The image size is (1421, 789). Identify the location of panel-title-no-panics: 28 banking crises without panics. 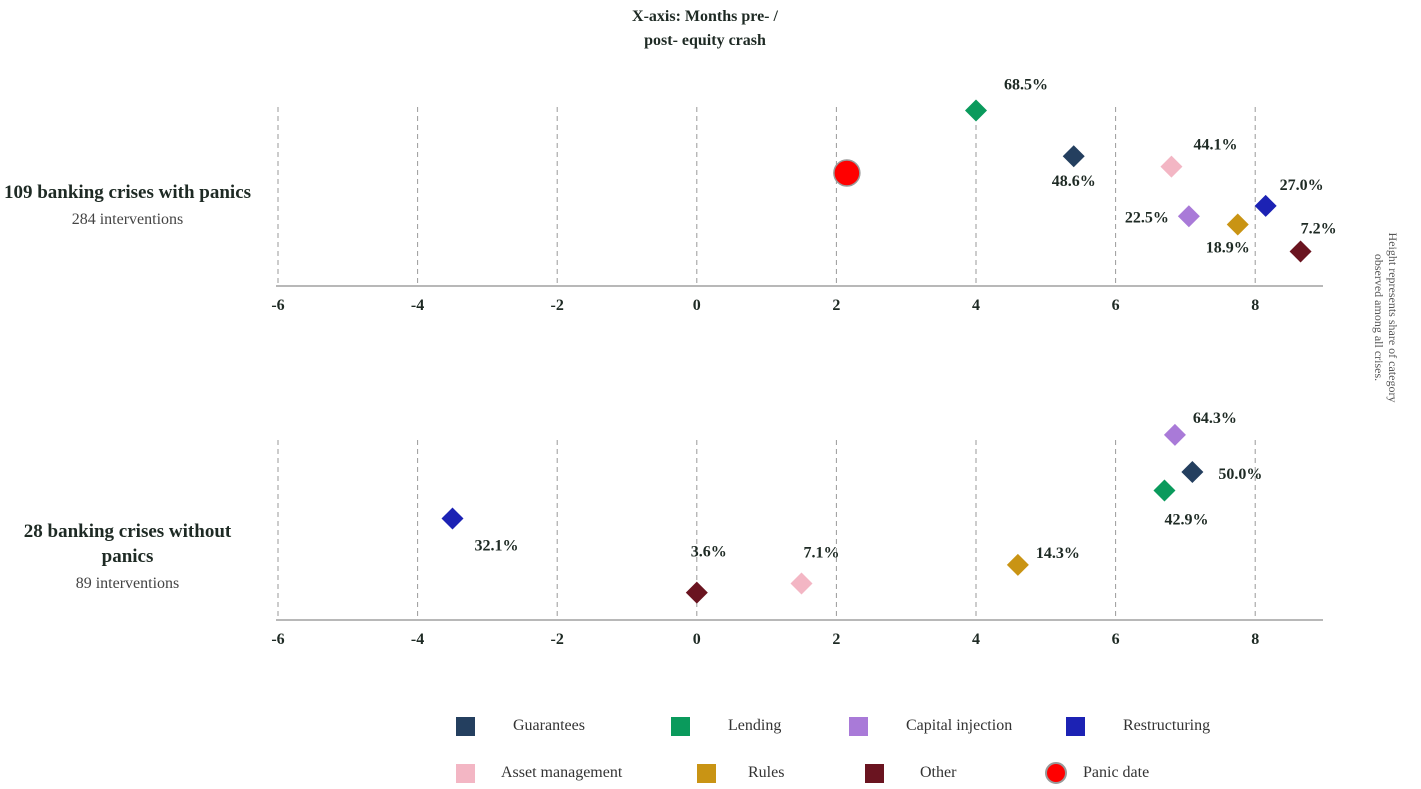
(127, 544).